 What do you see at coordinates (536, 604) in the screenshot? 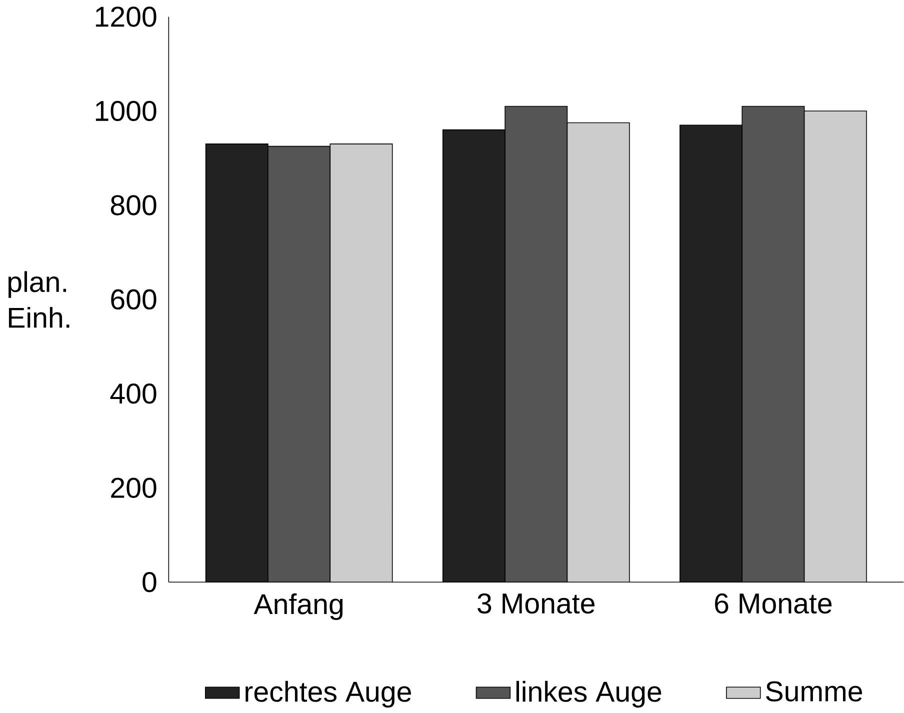
I see `x-tick-label: 3 Monate` at bounding box center [536, 604].